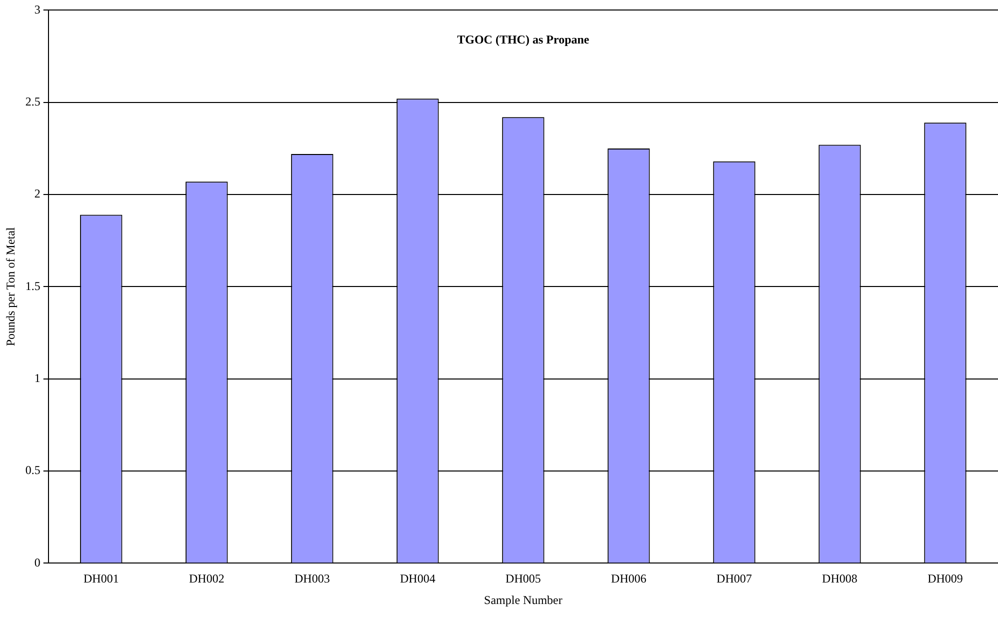 This screenshot has height=618, width=998. I want to click on x-tick-label: DH002, so click(206, 579).